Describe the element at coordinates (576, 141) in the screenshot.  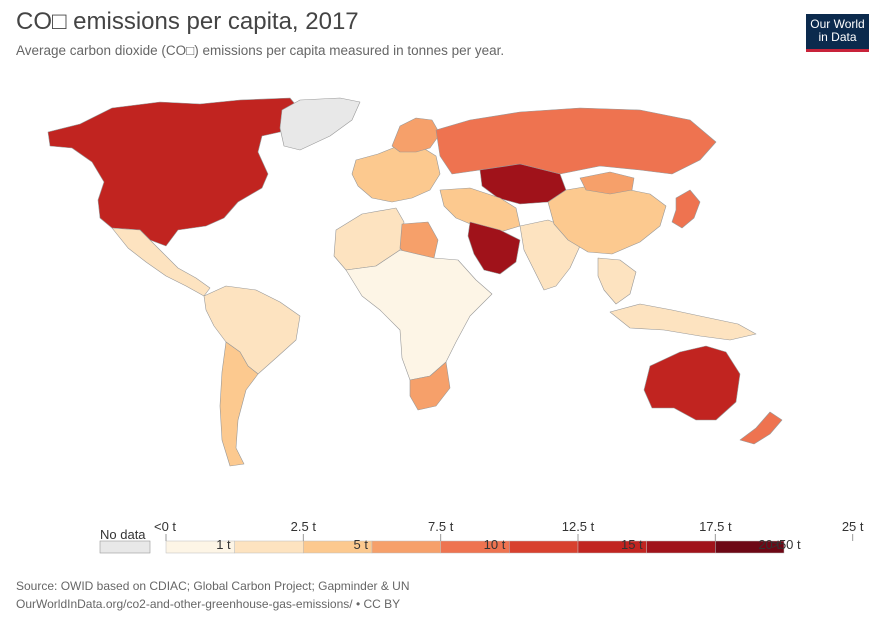
I see `region-russia` at that location.